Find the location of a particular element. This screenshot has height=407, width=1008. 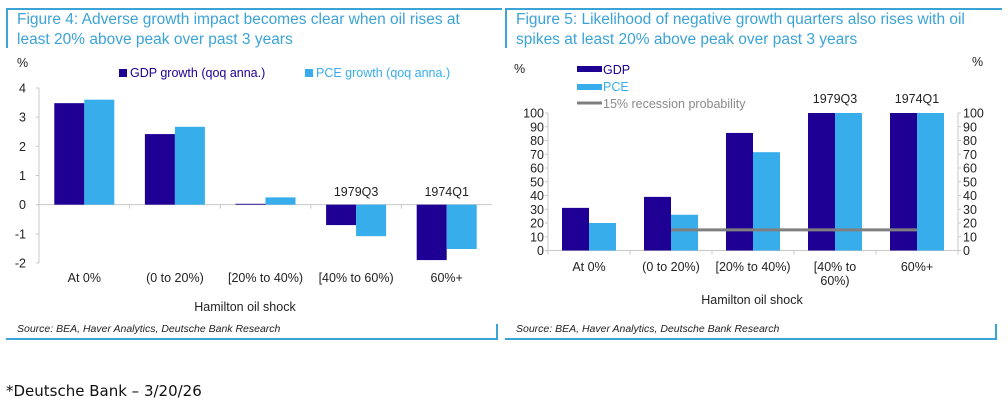

title-line-2: least 20% above peak over past 3 years is located at coordinates (155, 39).